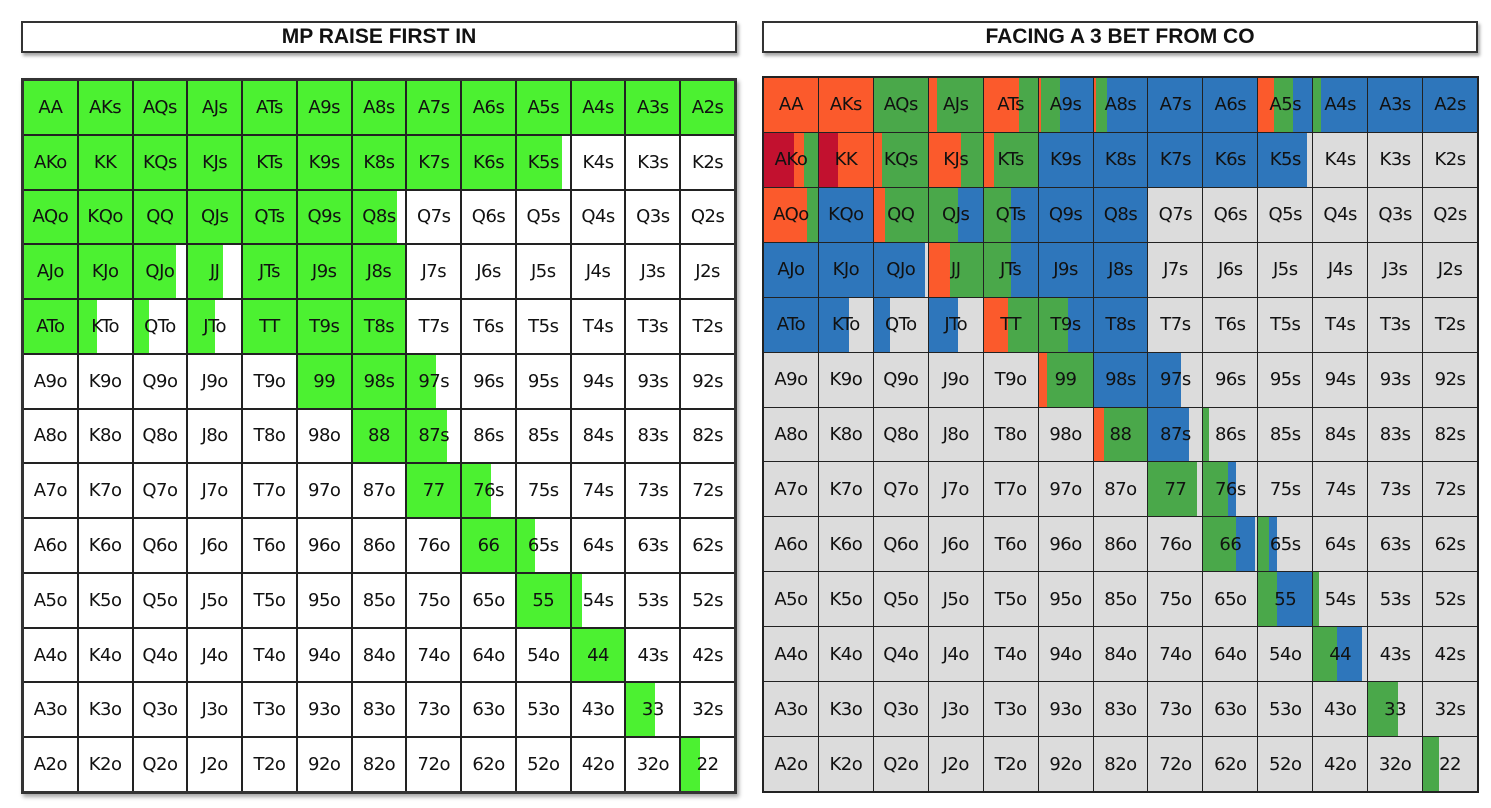 The height and width of the screenshot is (808, 1491). I want to click on right-hand-cell: 55, so click(1285, 599).